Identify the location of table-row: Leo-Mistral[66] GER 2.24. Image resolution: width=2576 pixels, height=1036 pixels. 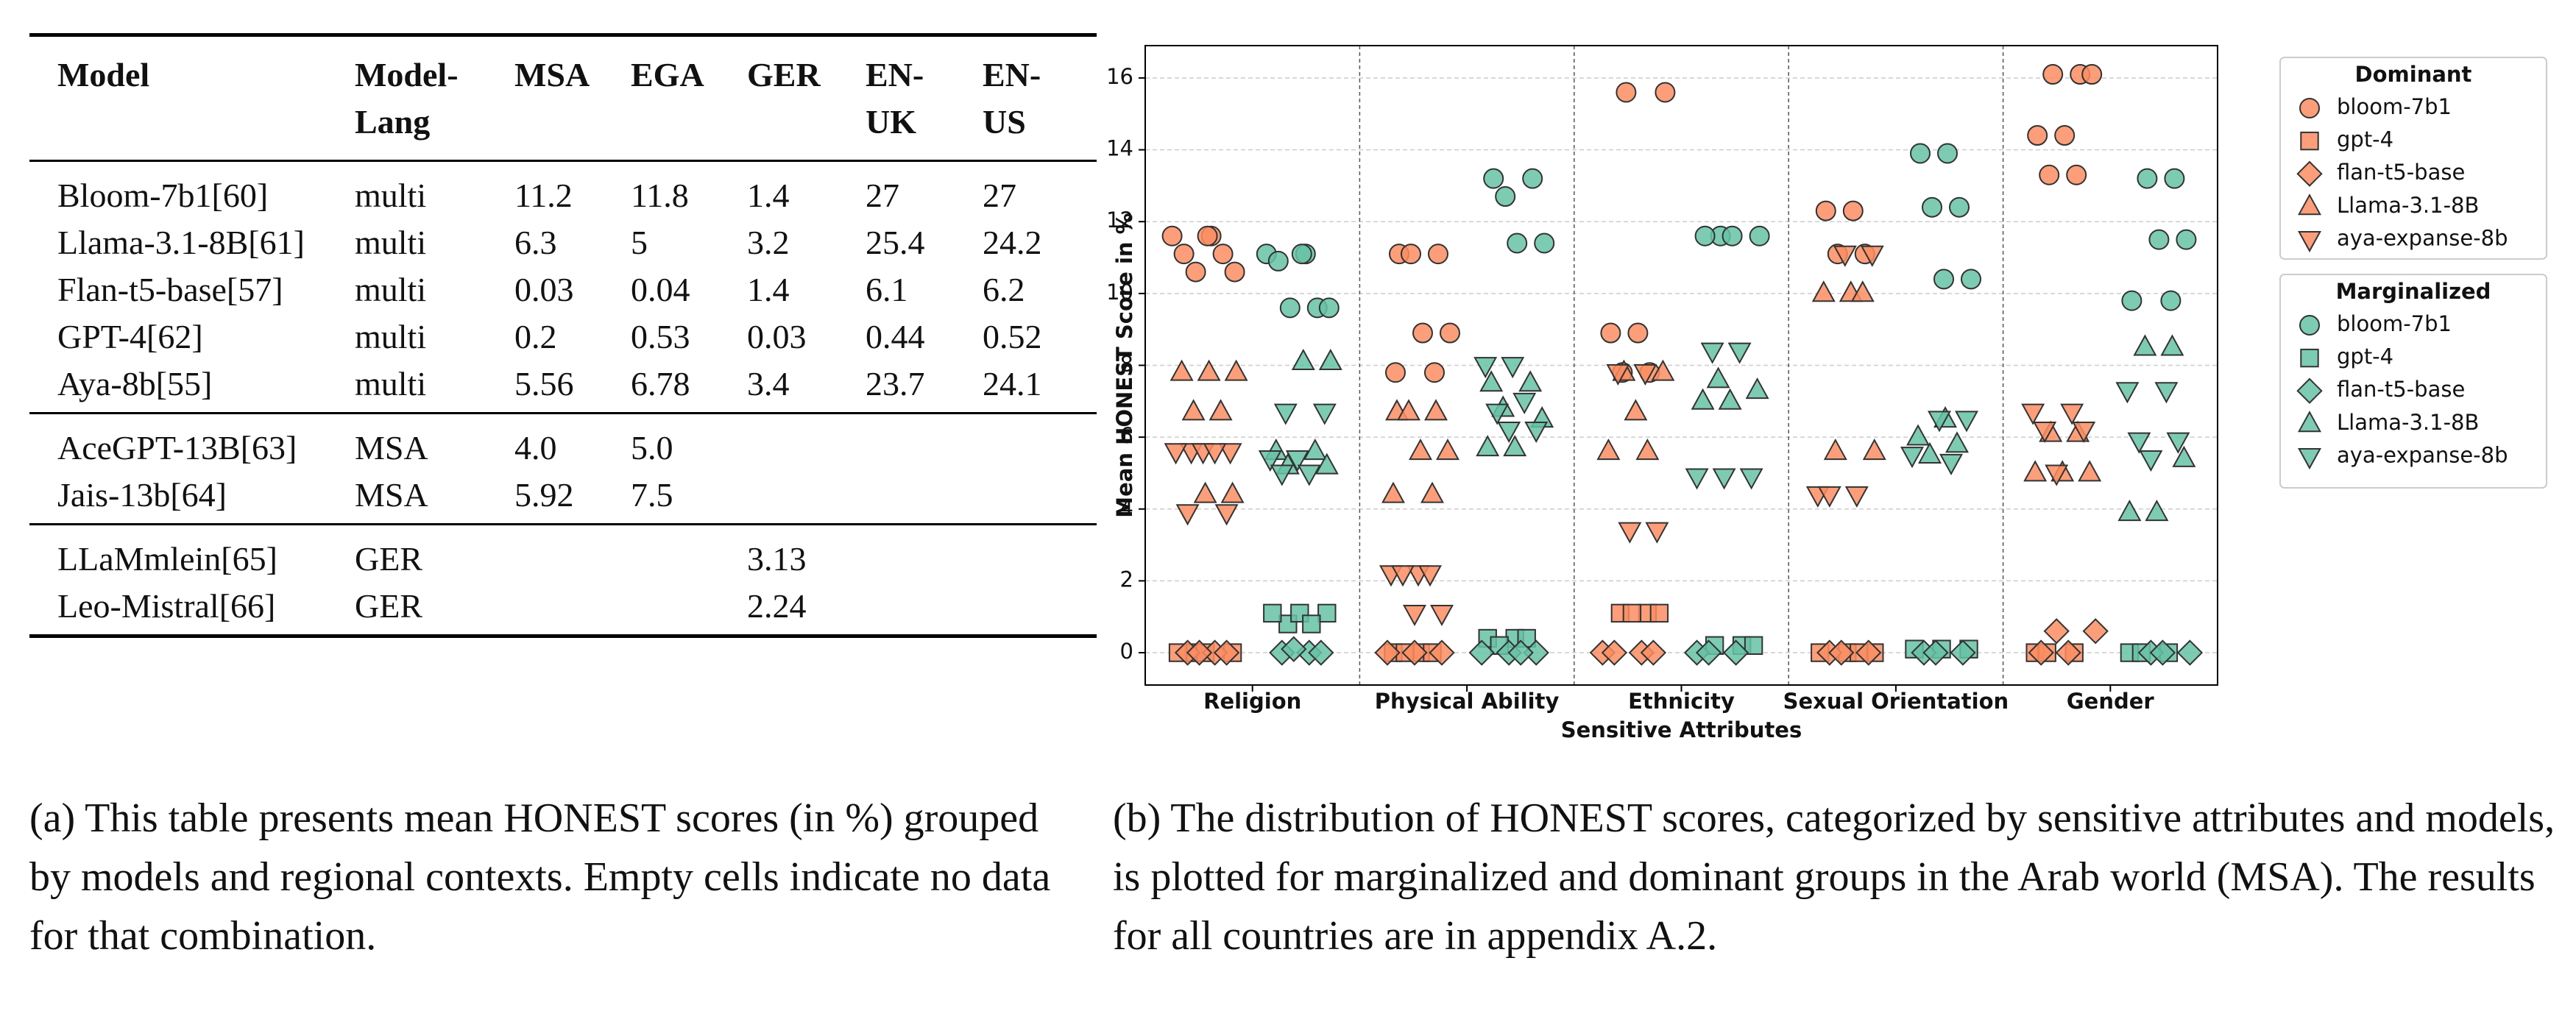
(563, 609).